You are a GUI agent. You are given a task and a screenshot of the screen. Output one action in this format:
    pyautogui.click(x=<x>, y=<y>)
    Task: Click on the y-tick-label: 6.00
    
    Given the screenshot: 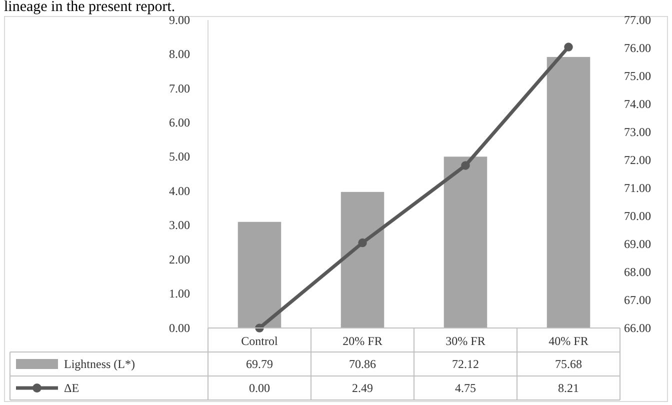 What is the action you would take?
    pyautogui.click(x=179, y=123)
    